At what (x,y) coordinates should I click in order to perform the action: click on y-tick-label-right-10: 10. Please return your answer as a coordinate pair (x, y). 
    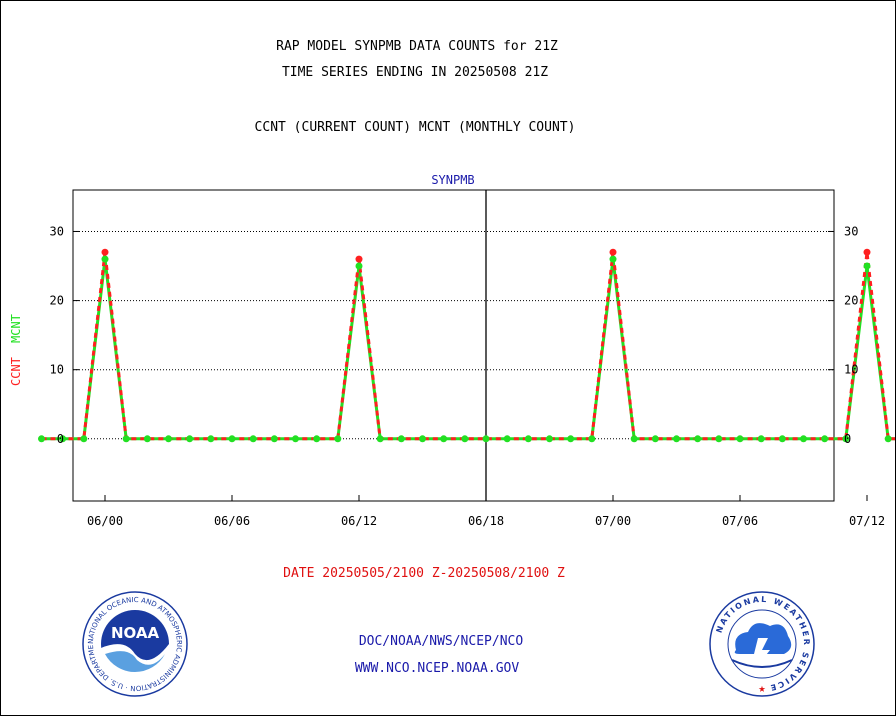
    Looking at the image, I should click on (851, 370).